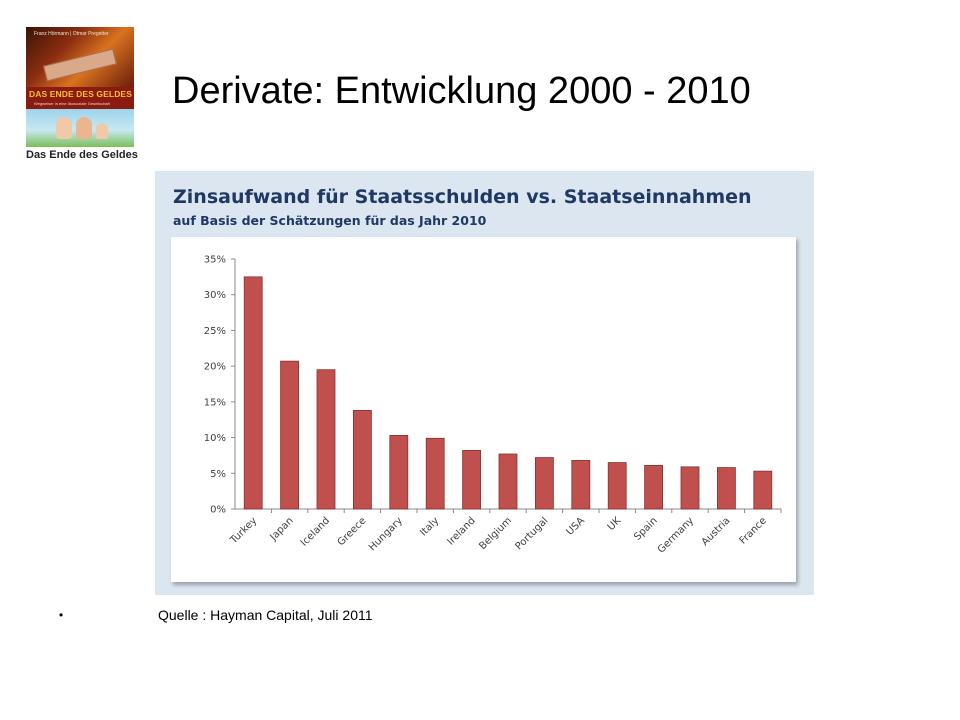 This screenshot has height=720, width=960. What do you see at coordinates (315, 531) in the screenshot?
I see `x-tick-label: Iceland` at bounding box center [315, 531].